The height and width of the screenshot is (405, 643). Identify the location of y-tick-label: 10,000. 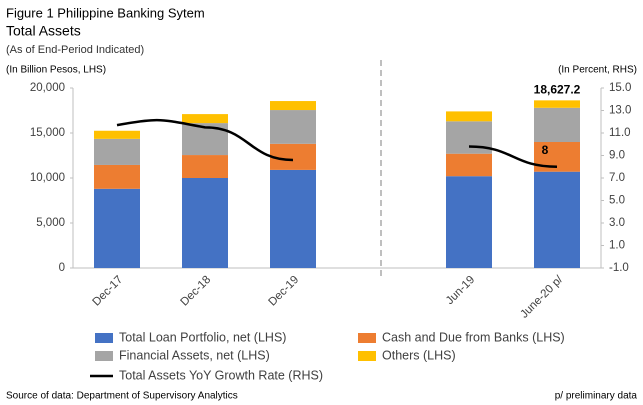
(47, 178).